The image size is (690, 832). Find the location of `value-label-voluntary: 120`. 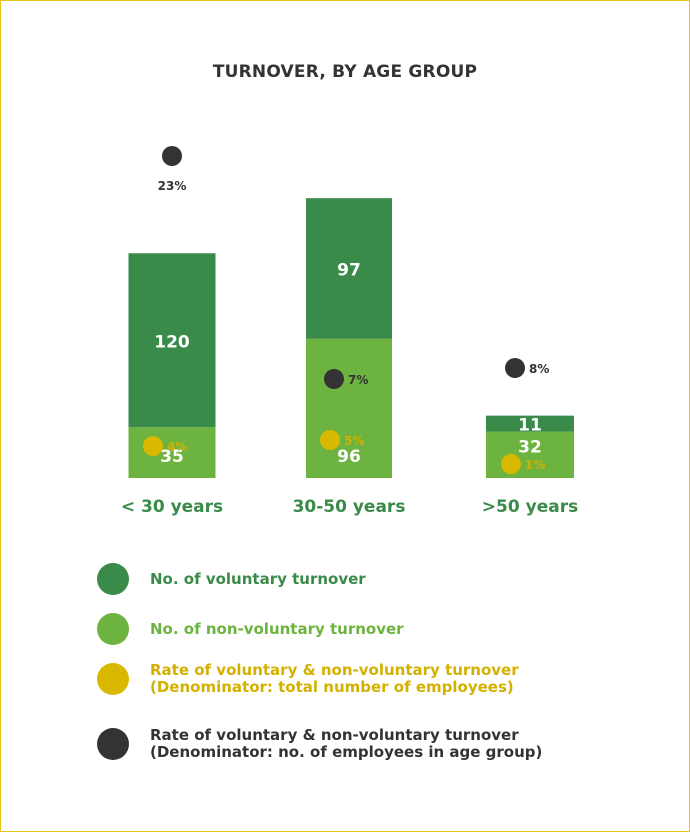

value-label-voluntary: 120 is located at coordinates (172, 342).